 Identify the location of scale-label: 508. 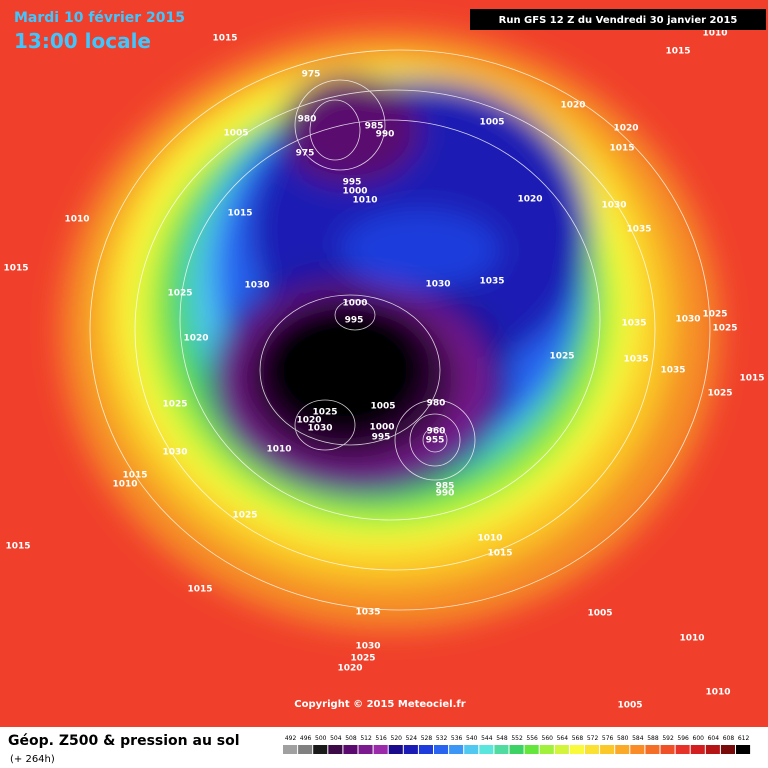
(351, 738).